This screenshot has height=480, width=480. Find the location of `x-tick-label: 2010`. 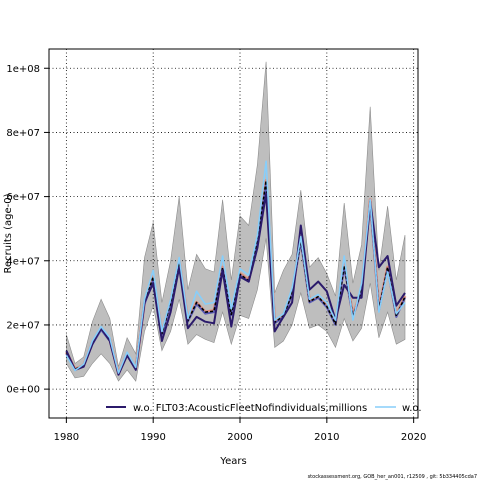

x-tick-label: 2010 is located at coordinates (326, 437).